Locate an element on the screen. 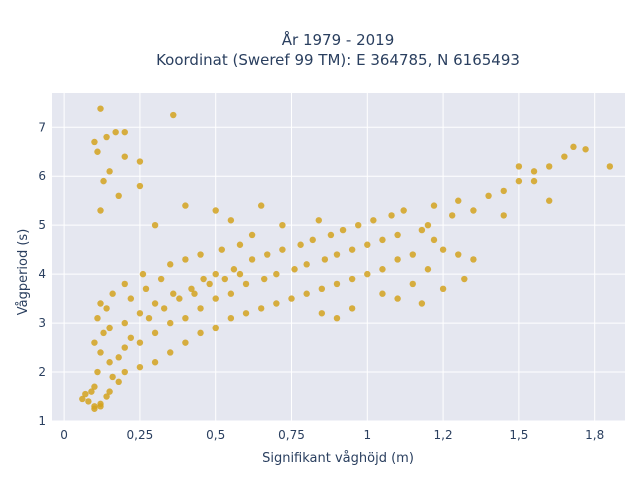 This screenshot has height=480, width=640. y-tick-label: 5 is located at coordinates (42, 225).